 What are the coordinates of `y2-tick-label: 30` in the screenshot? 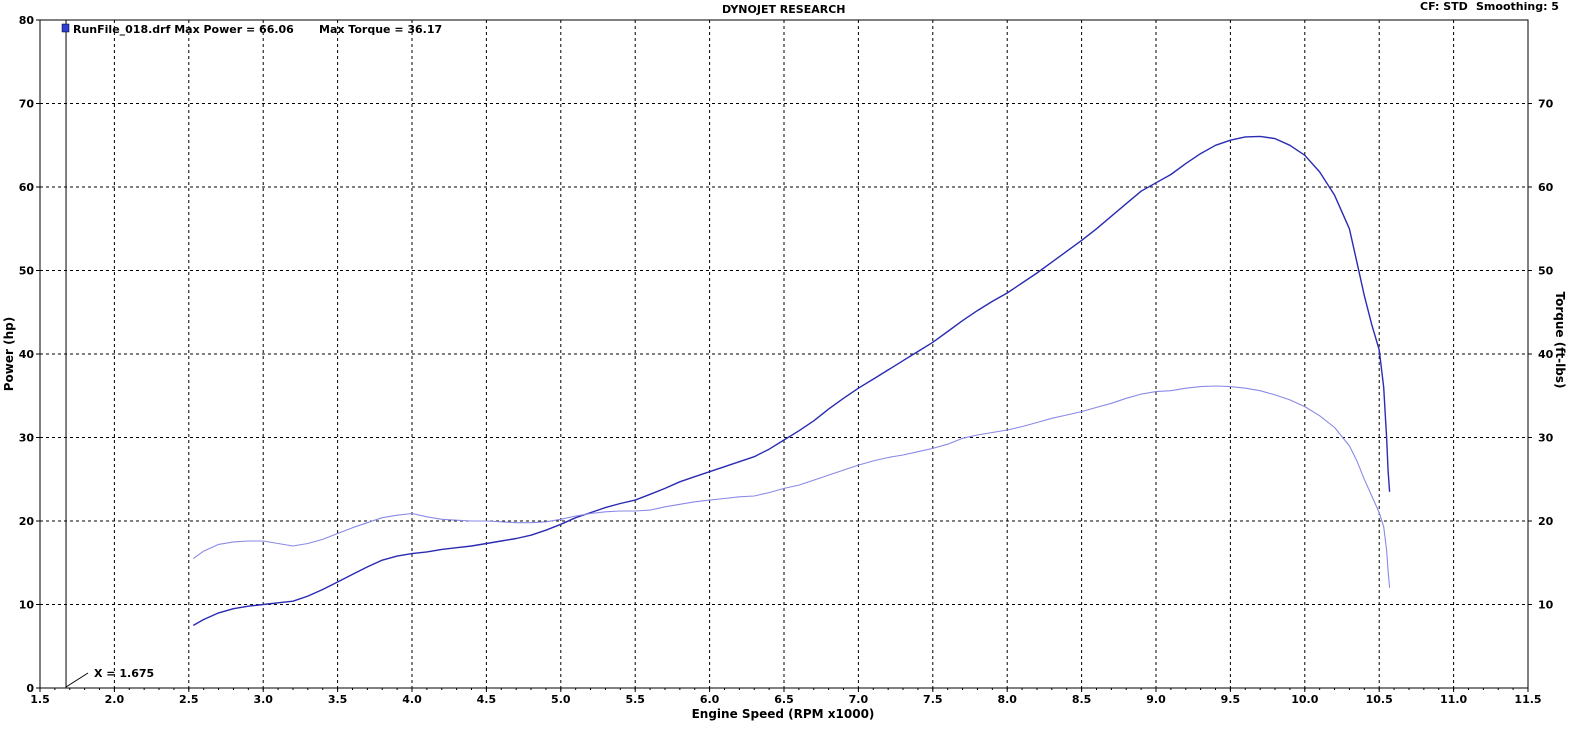 It's located at (1546, 438).